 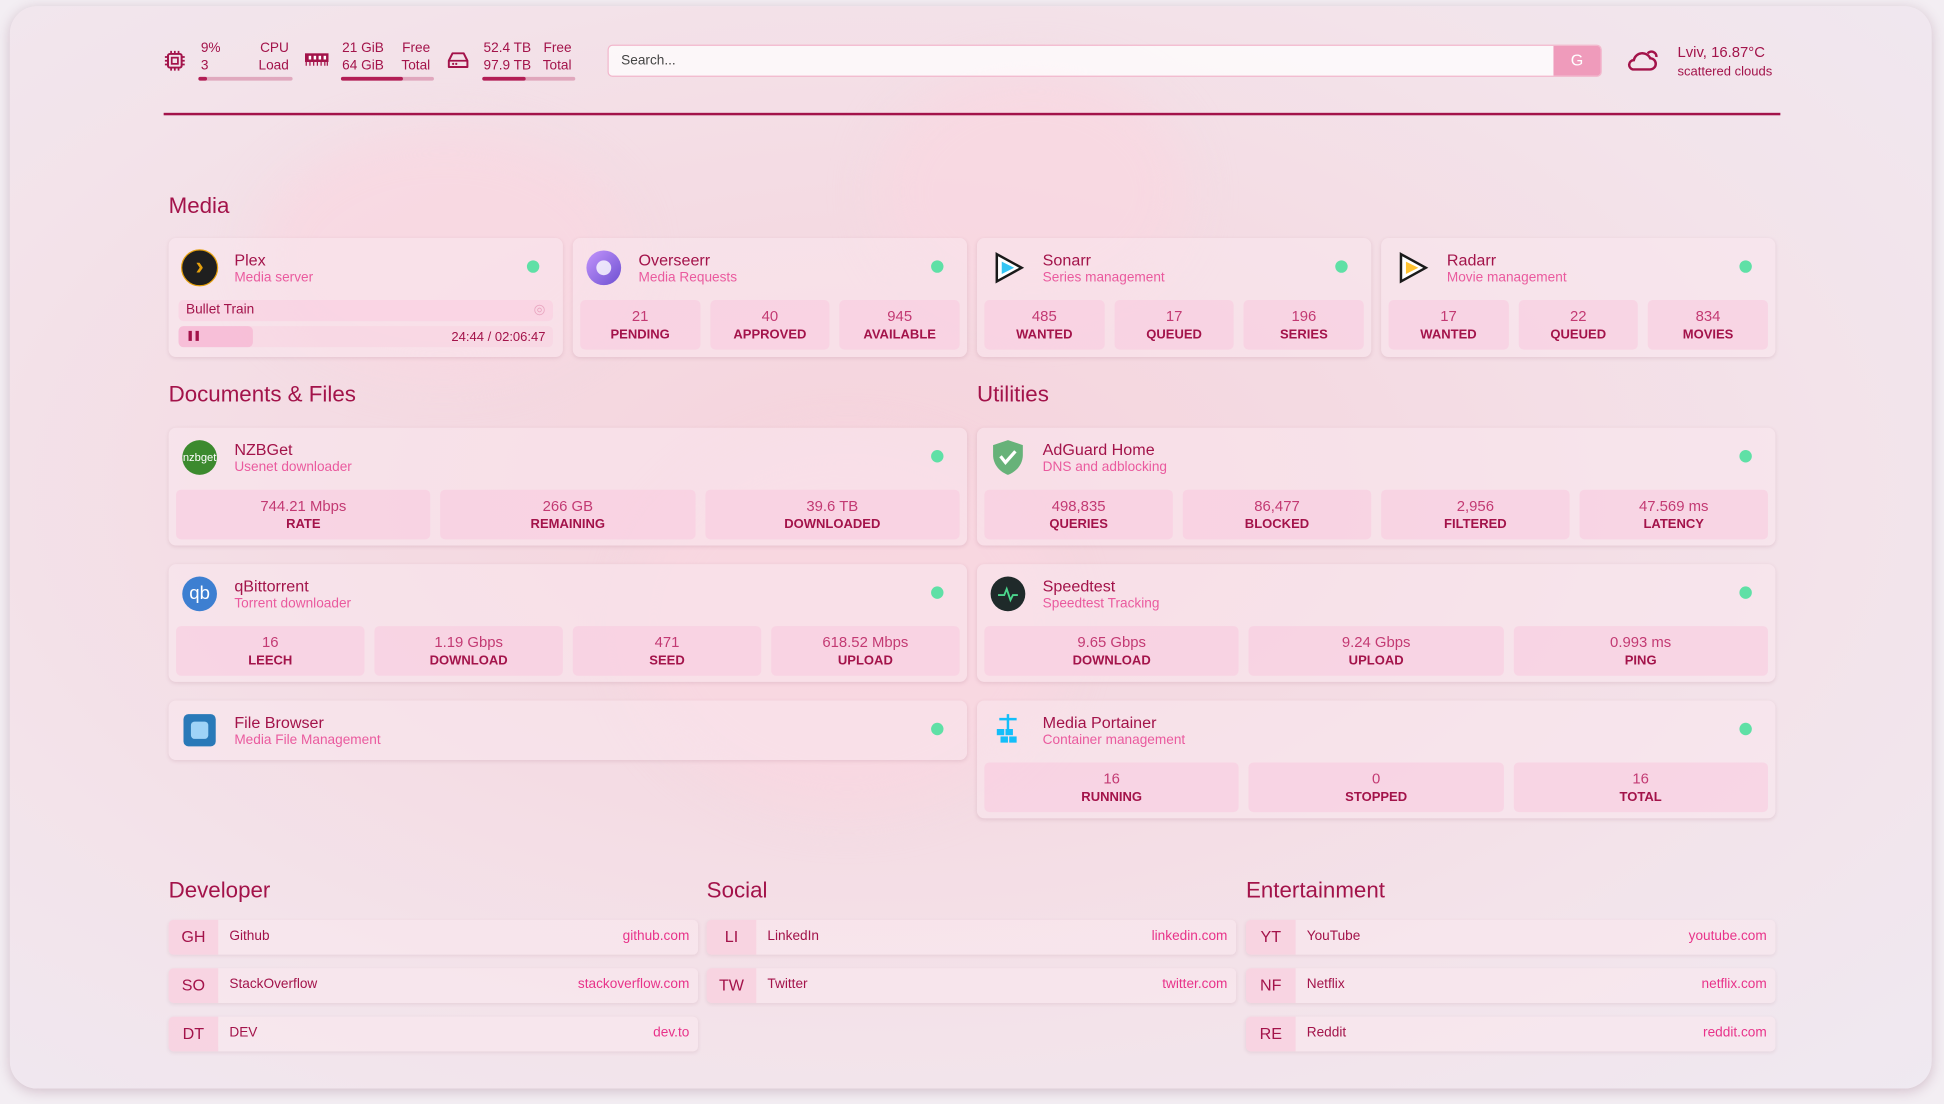 I want to click on cpu-load: 3, so click(x=204, y=66).